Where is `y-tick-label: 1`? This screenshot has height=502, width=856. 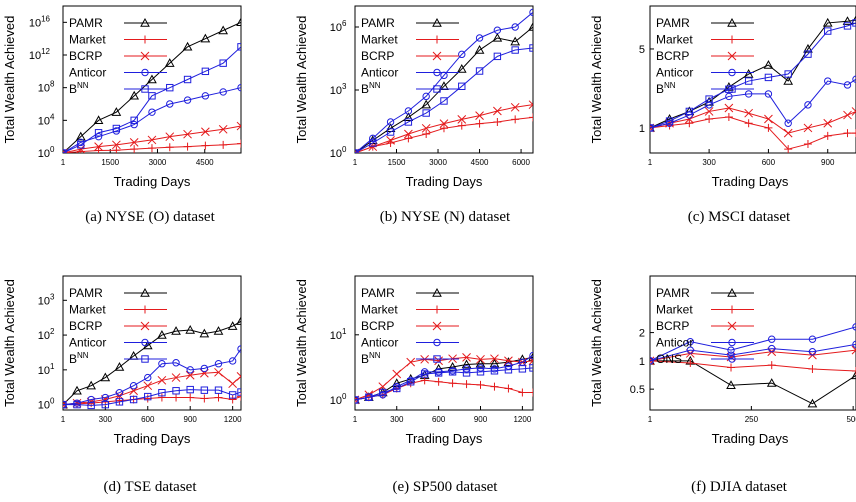 y-tick-label: 1 is located at coordinates (642, 362).